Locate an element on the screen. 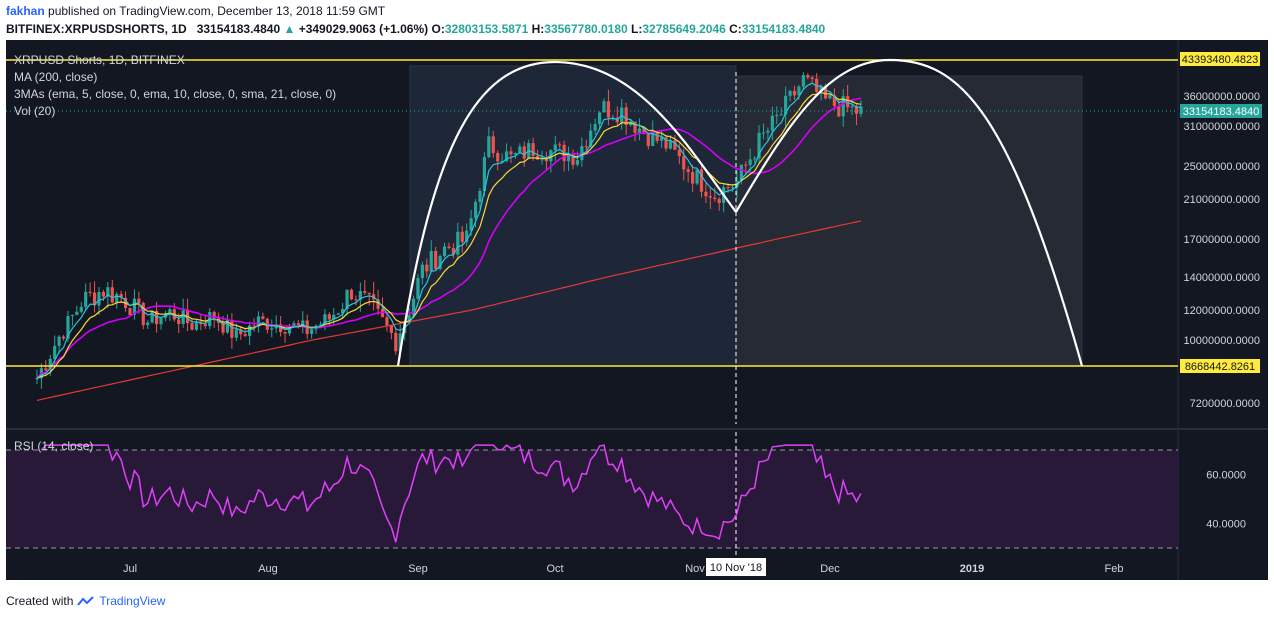 This screenshot has height=618, width=1274. rsi-axis-labels: 60.0000 40.0000 is located at coordinates (1226, 500).